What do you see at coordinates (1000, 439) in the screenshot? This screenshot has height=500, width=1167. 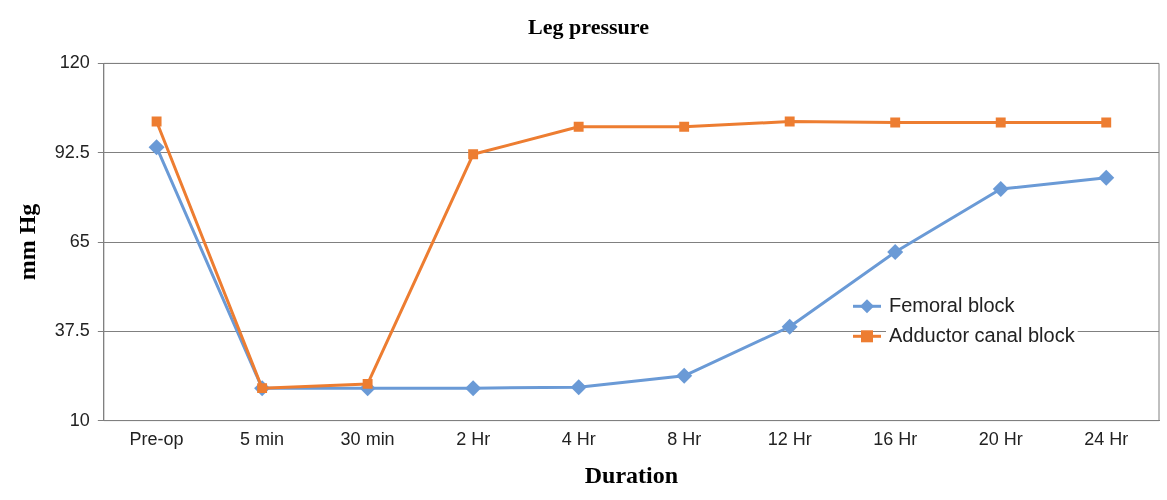 I see `x-tick-label: 20 Hr` at bounding box center [1000, 439].